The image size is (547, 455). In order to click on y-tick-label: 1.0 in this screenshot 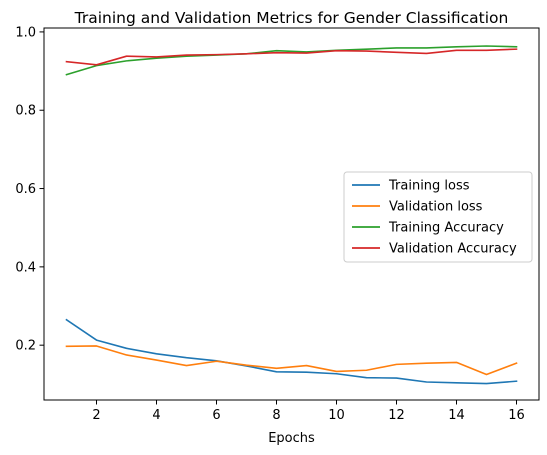, I will do `click(25, 32)`.